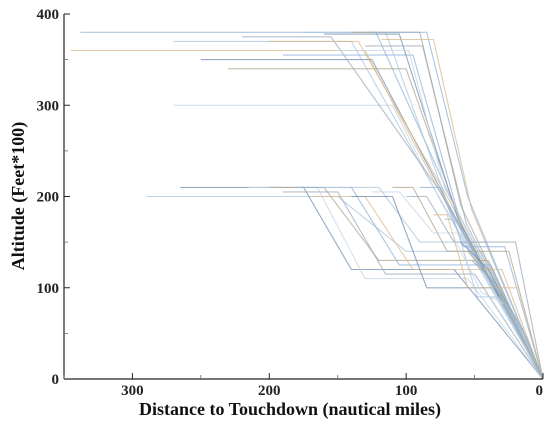 The image size is (550, 426). Describe the element at coordinates (132, 391) in the screenshot. I see `x-tick-label: 300` at that location.